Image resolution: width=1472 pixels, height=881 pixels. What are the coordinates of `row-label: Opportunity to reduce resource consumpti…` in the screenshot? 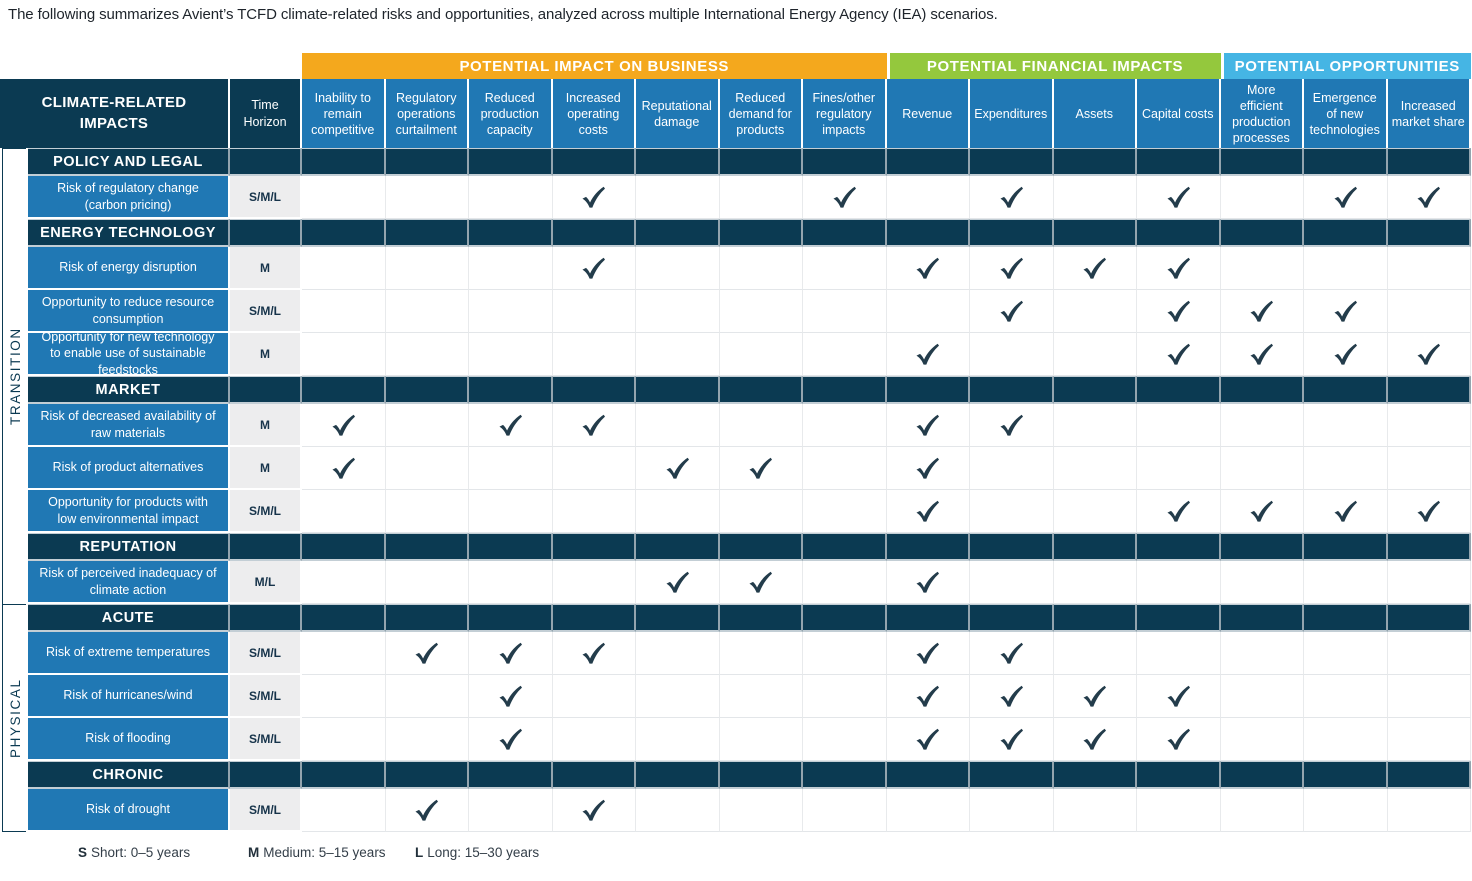 It's located at (129, 311).